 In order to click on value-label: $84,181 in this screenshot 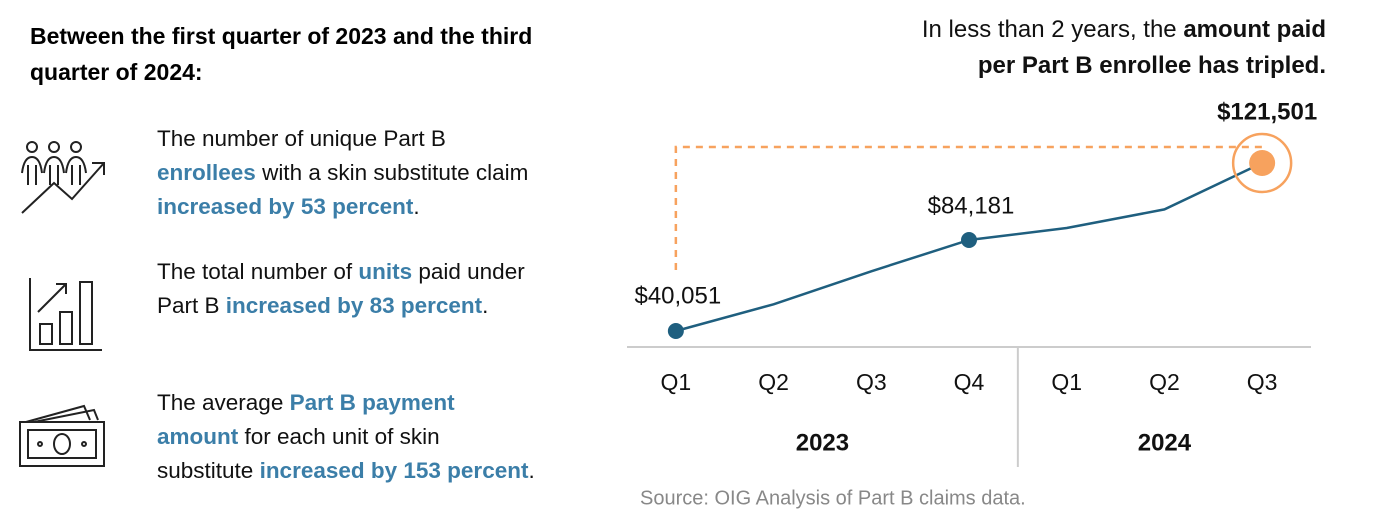, I will do `click(971, 205)`.